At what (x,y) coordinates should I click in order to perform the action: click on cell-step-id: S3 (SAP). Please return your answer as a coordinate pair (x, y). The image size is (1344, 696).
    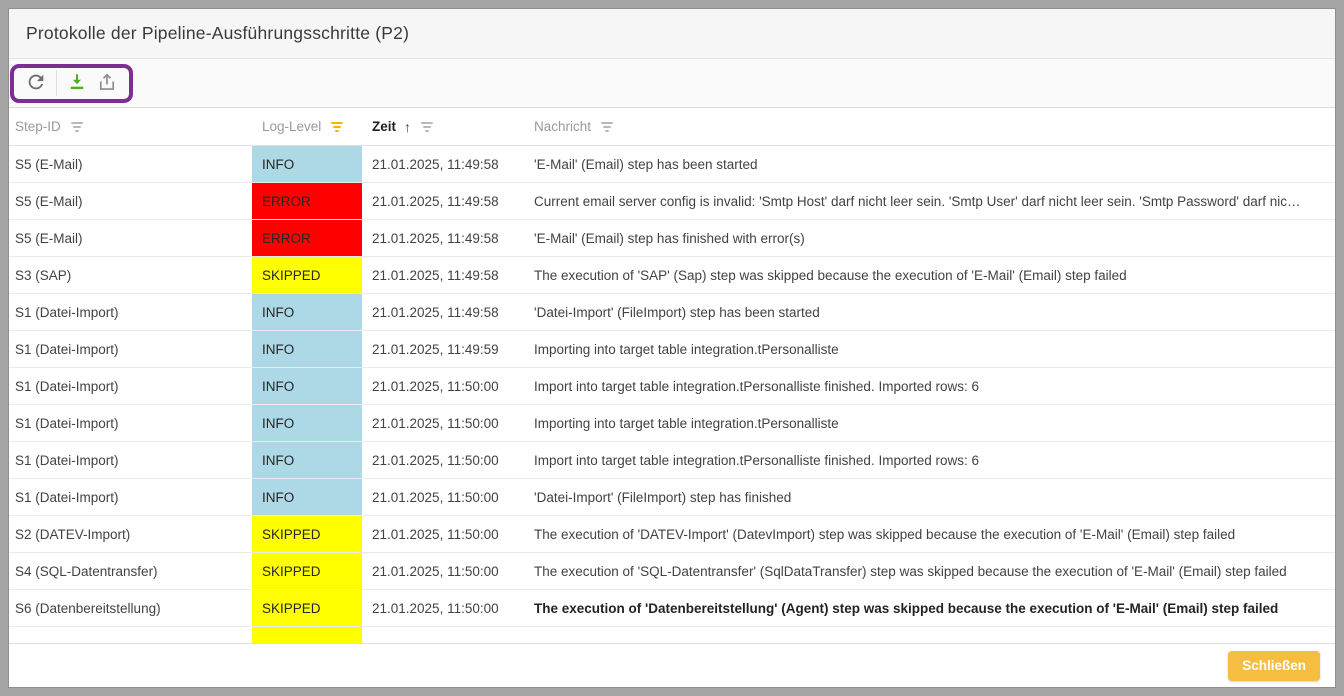
    Looking at the image, I should click on (43, 275).